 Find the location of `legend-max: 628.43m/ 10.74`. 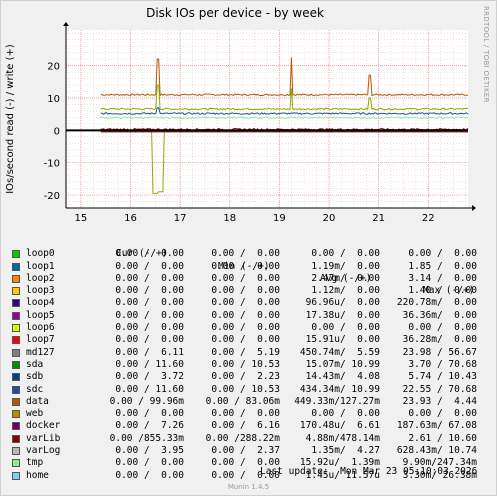

legend-max: 628.43m/ 10.74 is located at coordinates (436, 451).